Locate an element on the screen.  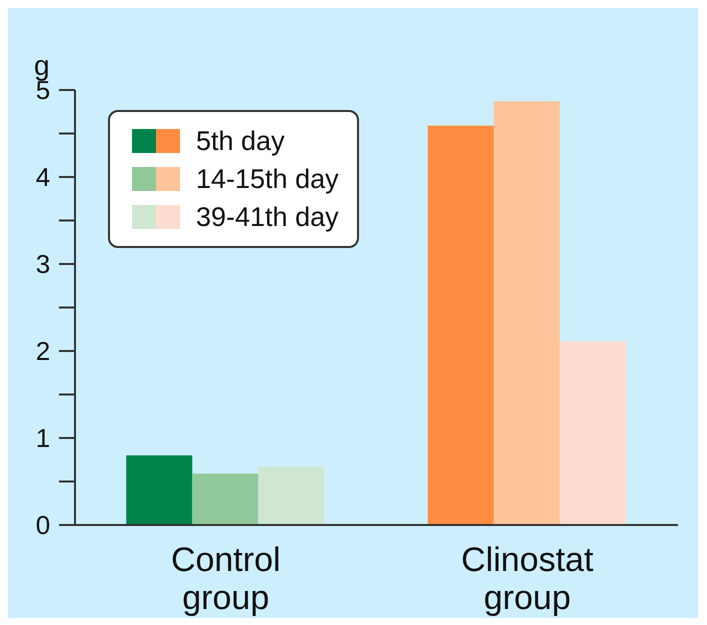
y-tick-label: 0 is located at coordinates (43, 525).